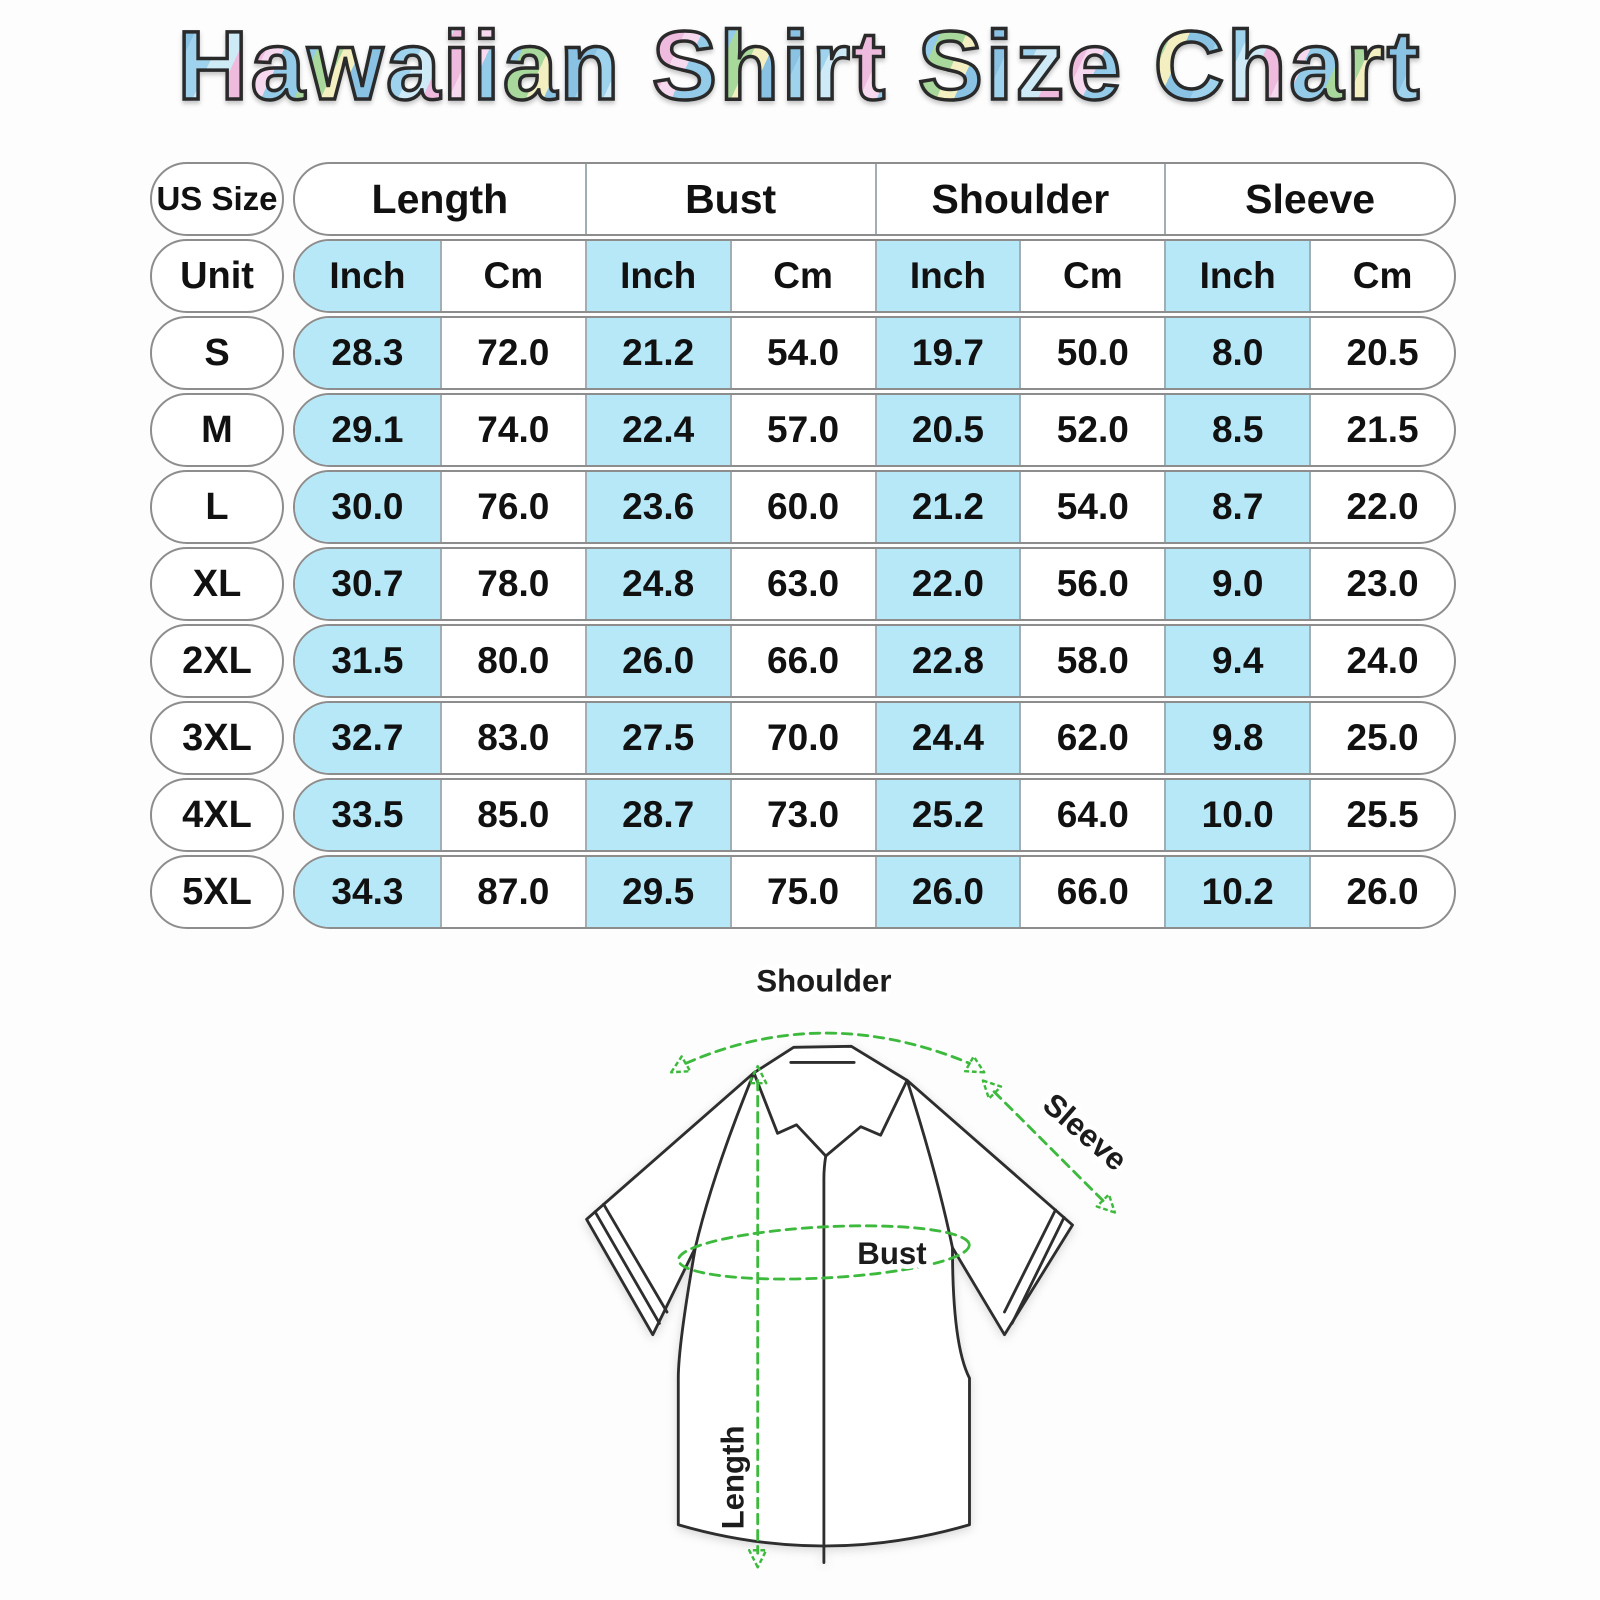 This screenshot has height=1600, width=1600. What do you see at coordinates (217, 892) in the screenshot?
I see `size-pill-label: 5XL` at bounding box center [217, 892].